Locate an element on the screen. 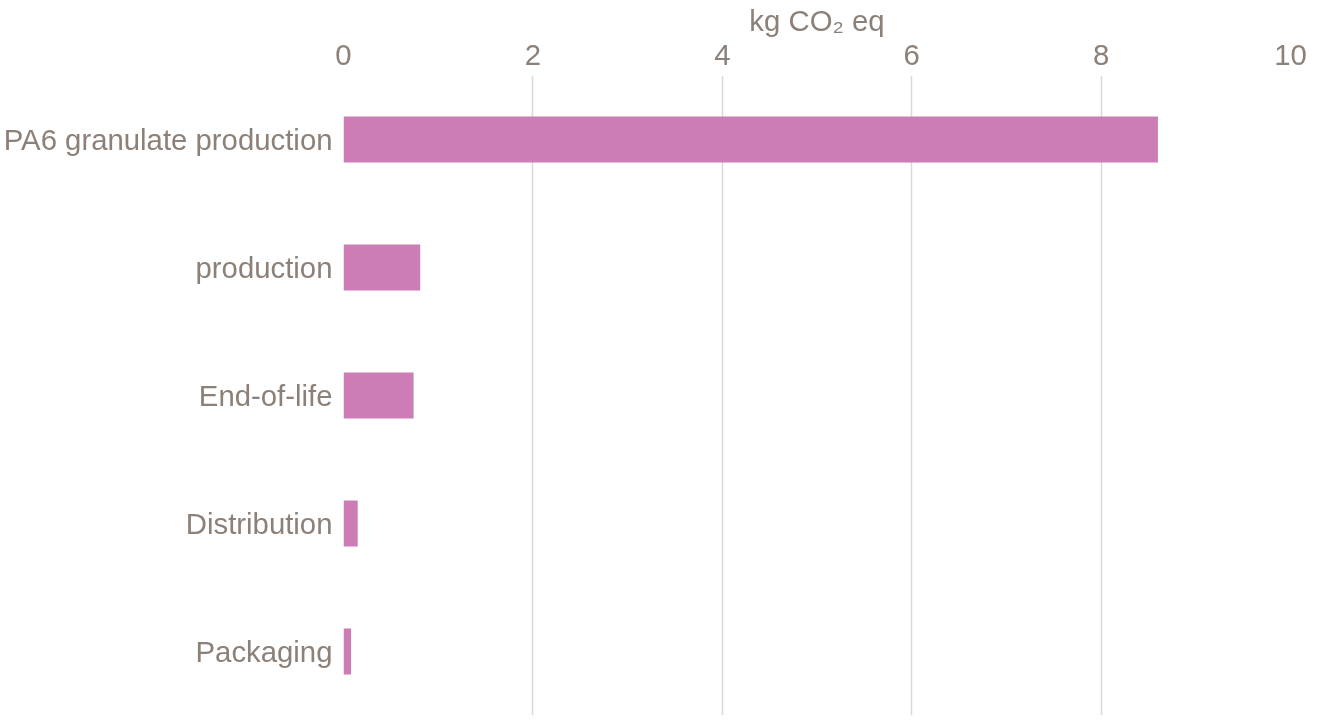 The image size is (1332, 728). y-tick-label: Distribution is located at coordinates (259, 523).